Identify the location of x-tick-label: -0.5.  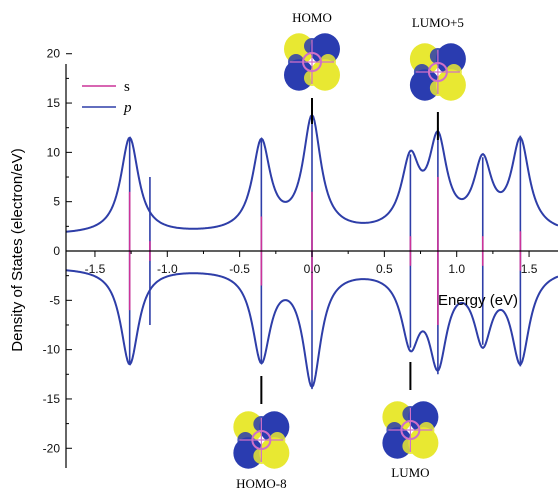
(239, 269).